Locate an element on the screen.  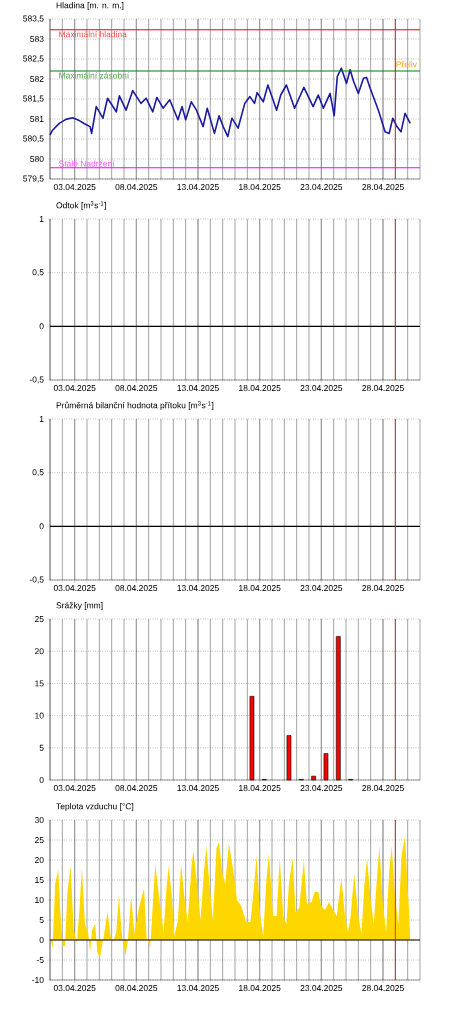
y-tick-label: 583 is located at coordinates (37, 39).